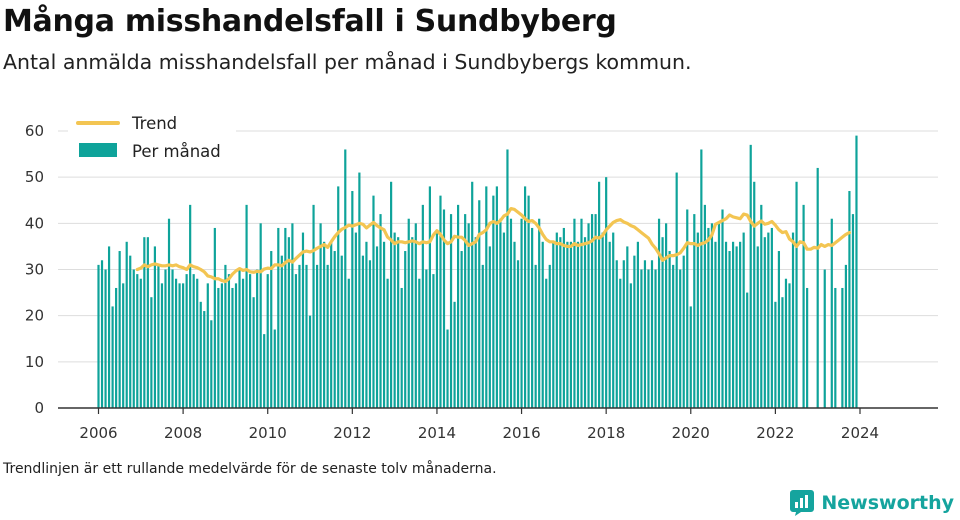 The height and width of the screenshot is (520, 960). I want to click on legend: Trend Per månad, so click(152, 139).